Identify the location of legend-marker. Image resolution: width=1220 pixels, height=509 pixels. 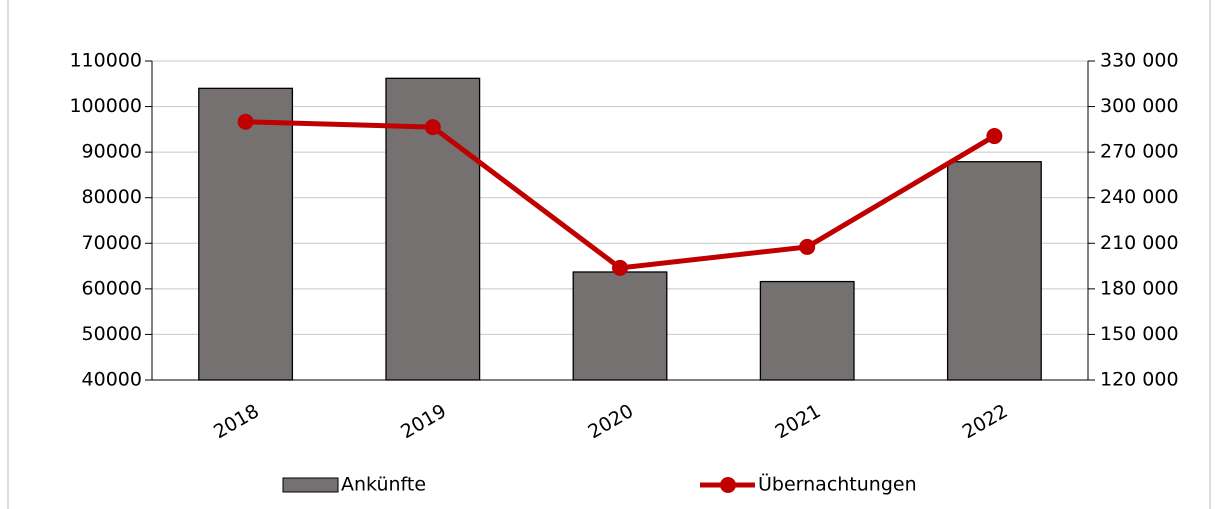
(728, 485).